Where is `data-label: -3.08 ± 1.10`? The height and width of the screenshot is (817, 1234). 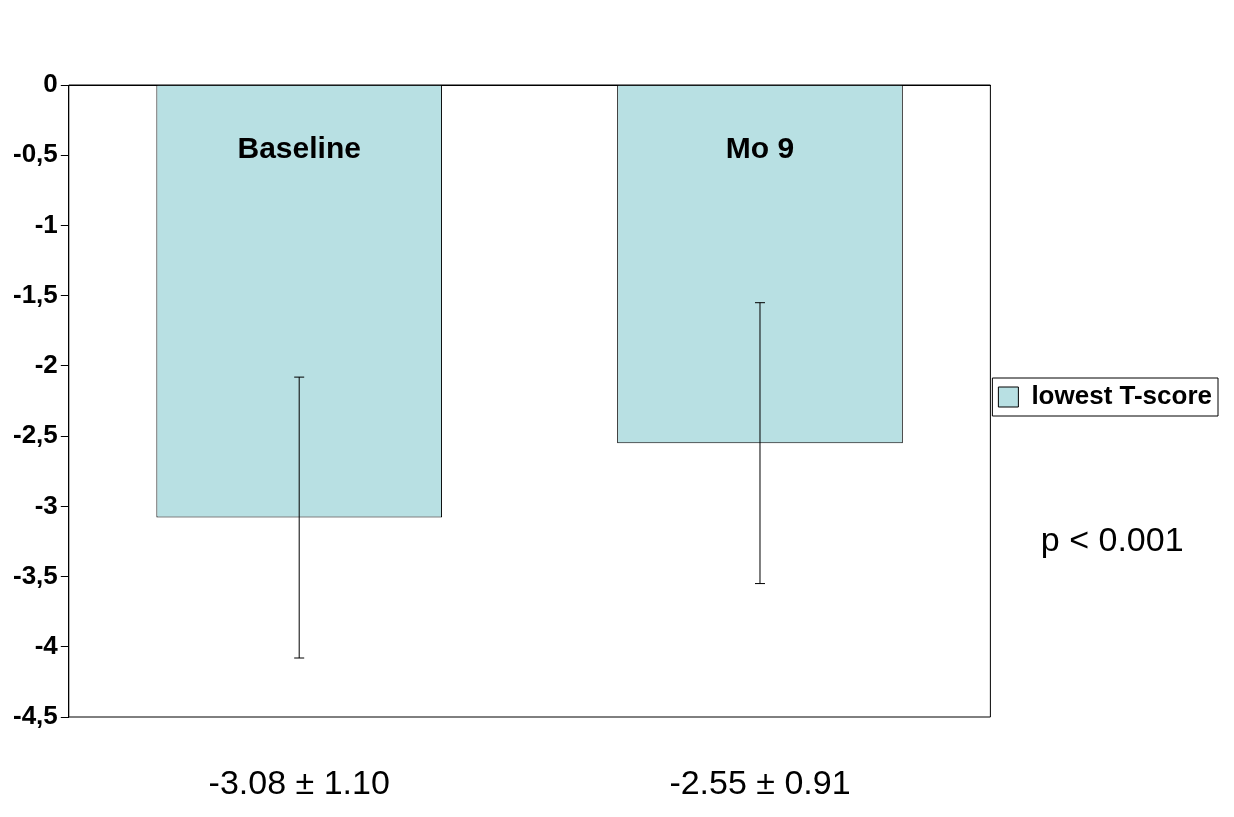 data-label: -3.08 ± 1.10 is located at coordinates (299, 782).